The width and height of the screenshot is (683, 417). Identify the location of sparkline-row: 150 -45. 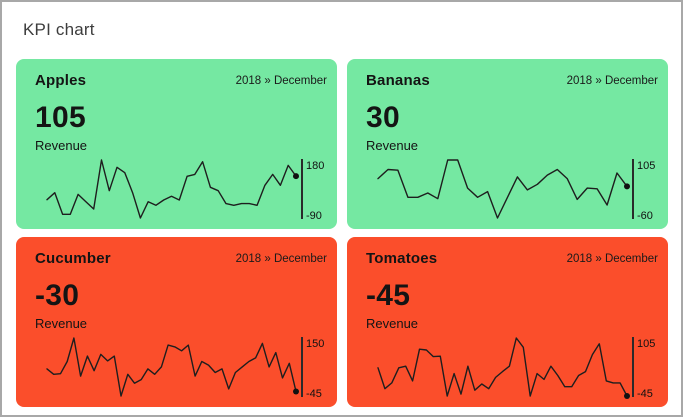
(186, 370).